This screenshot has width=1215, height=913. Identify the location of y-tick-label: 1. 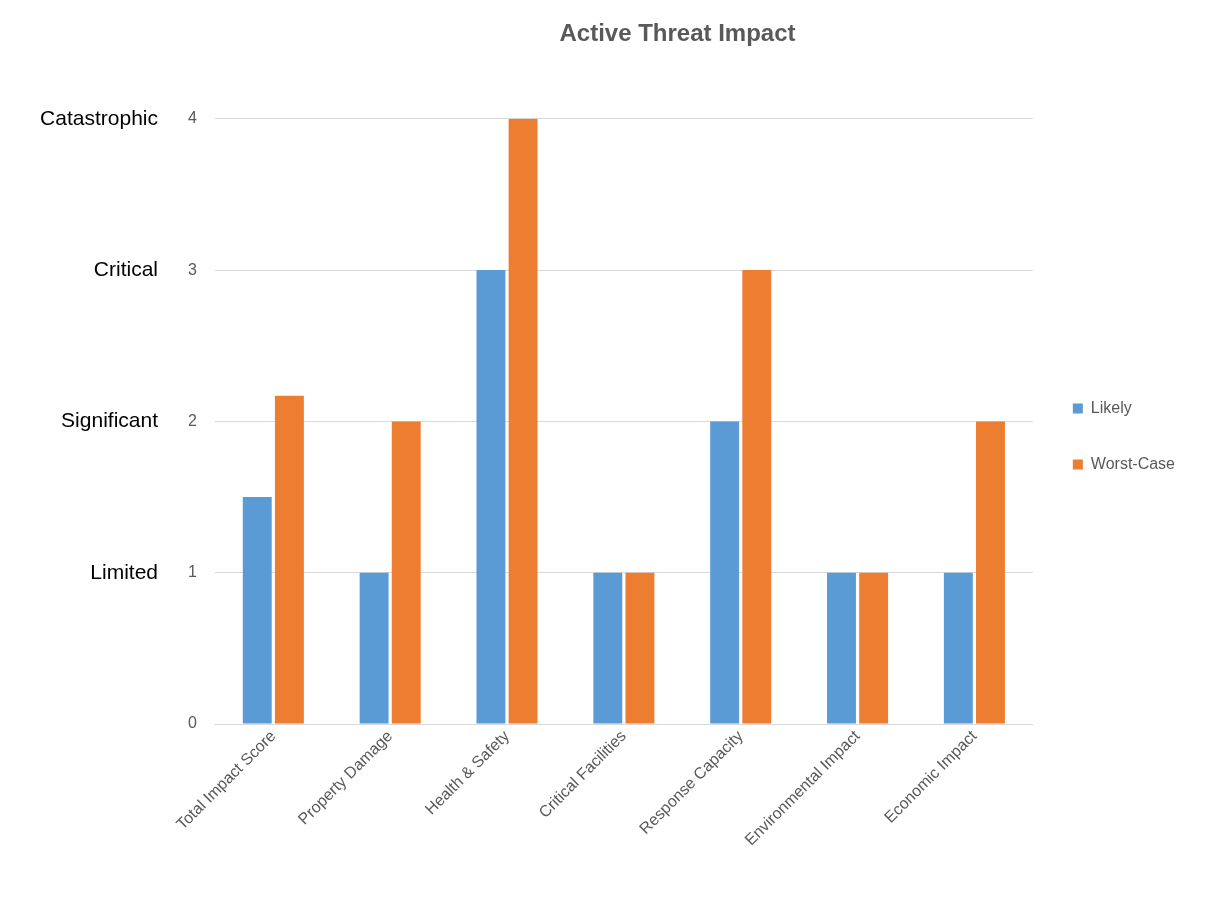
(192, 572).